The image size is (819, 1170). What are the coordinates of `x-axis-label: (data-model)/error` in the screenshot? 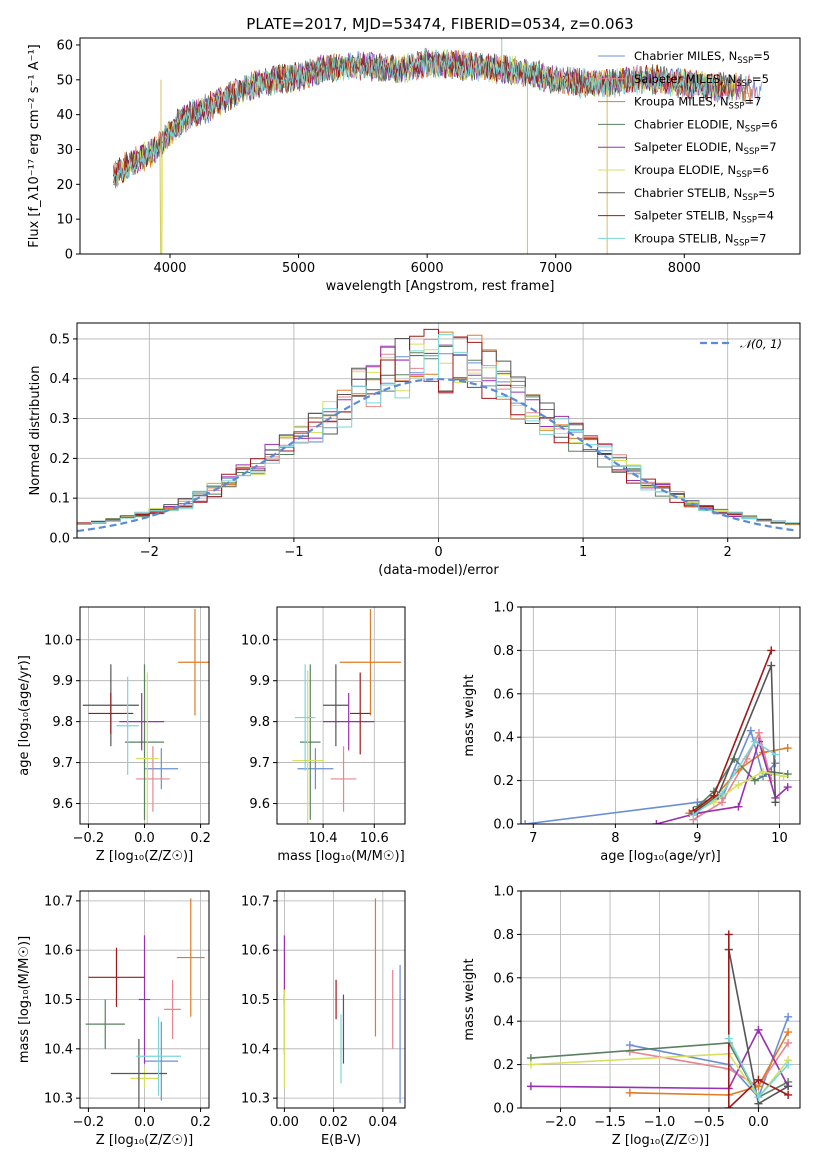 It's located at (438, 570).